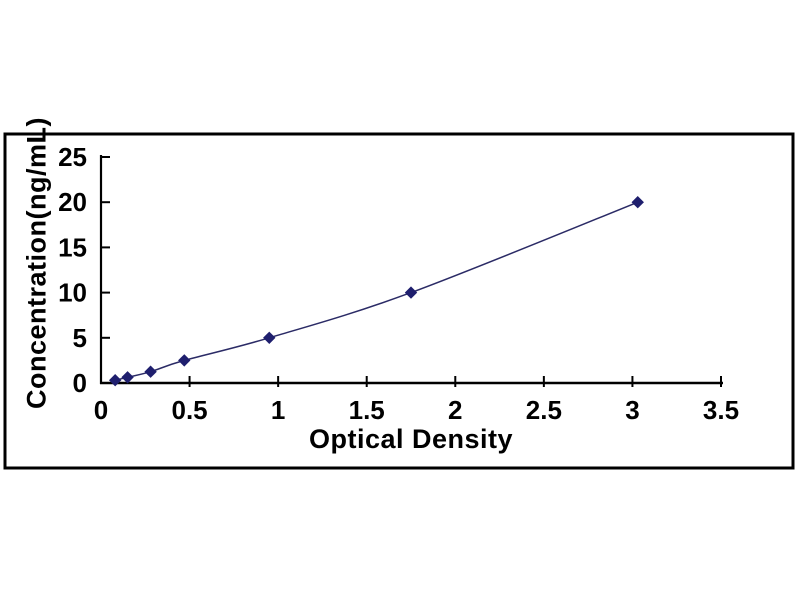 This screenshot has width=800, height=600. What do you see at coordinates (189, 410) in the screenshot?
I see `x-tick-label-0.5: 0.5` at bounding box center [189, 410].